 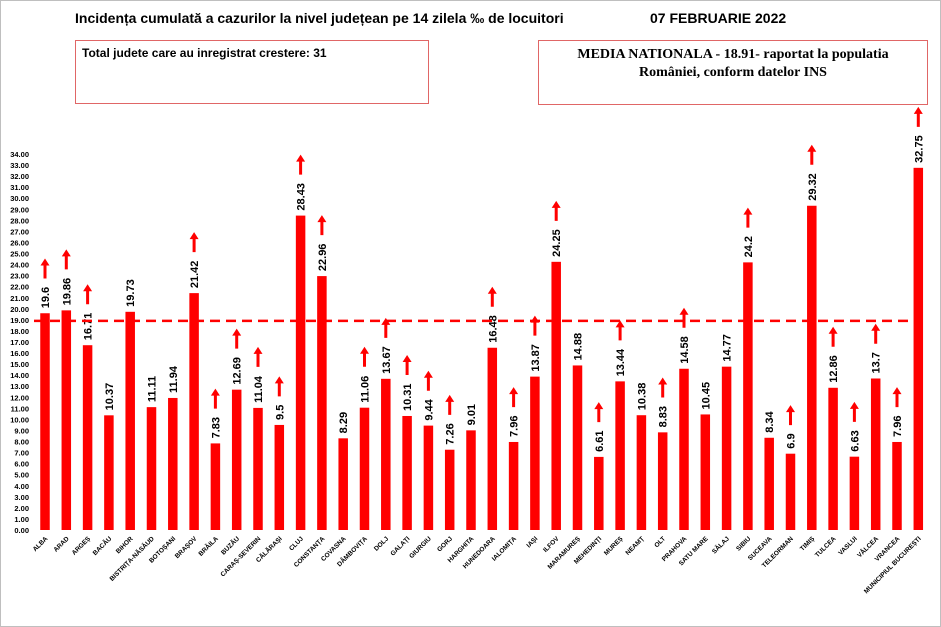 I want to click on national-average-line2: României, conform datelor INS, so click(x=733, y=72).